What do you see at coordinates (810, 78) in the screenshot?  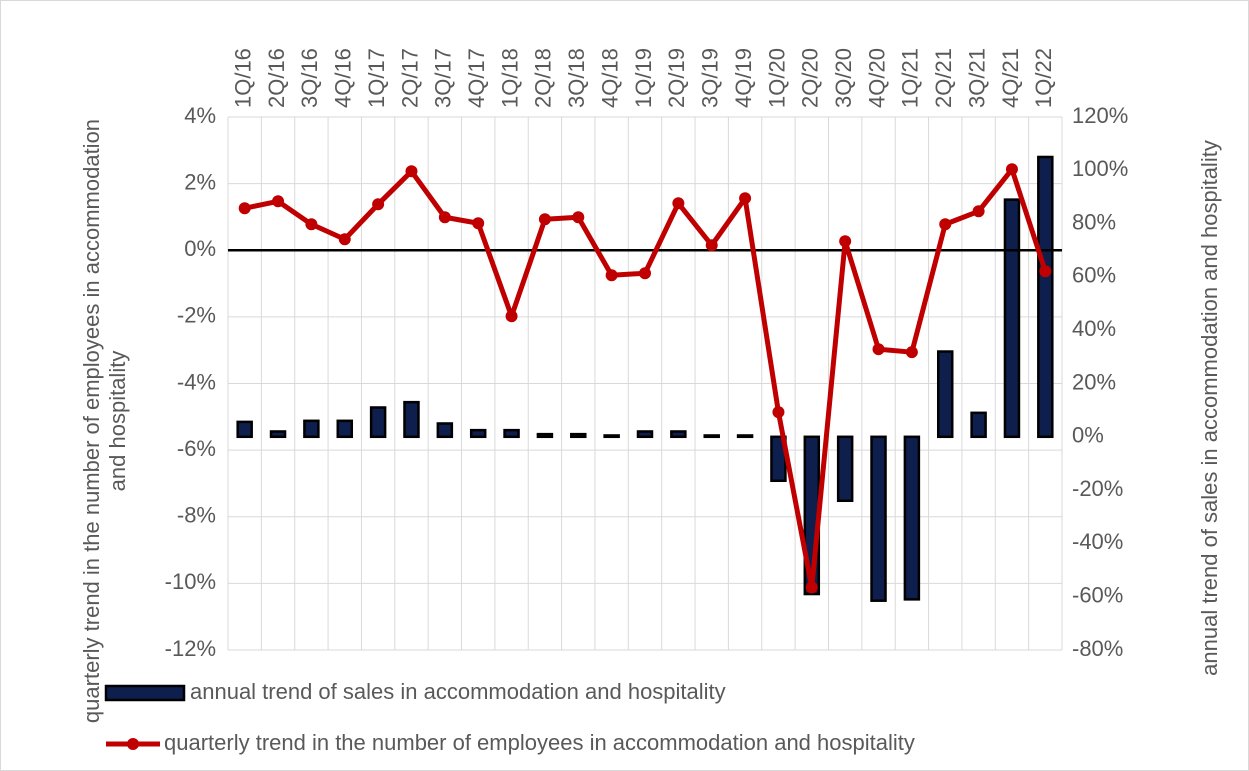 I see `x-tick-label: 2Q/20` at bounding box center [810, 78].